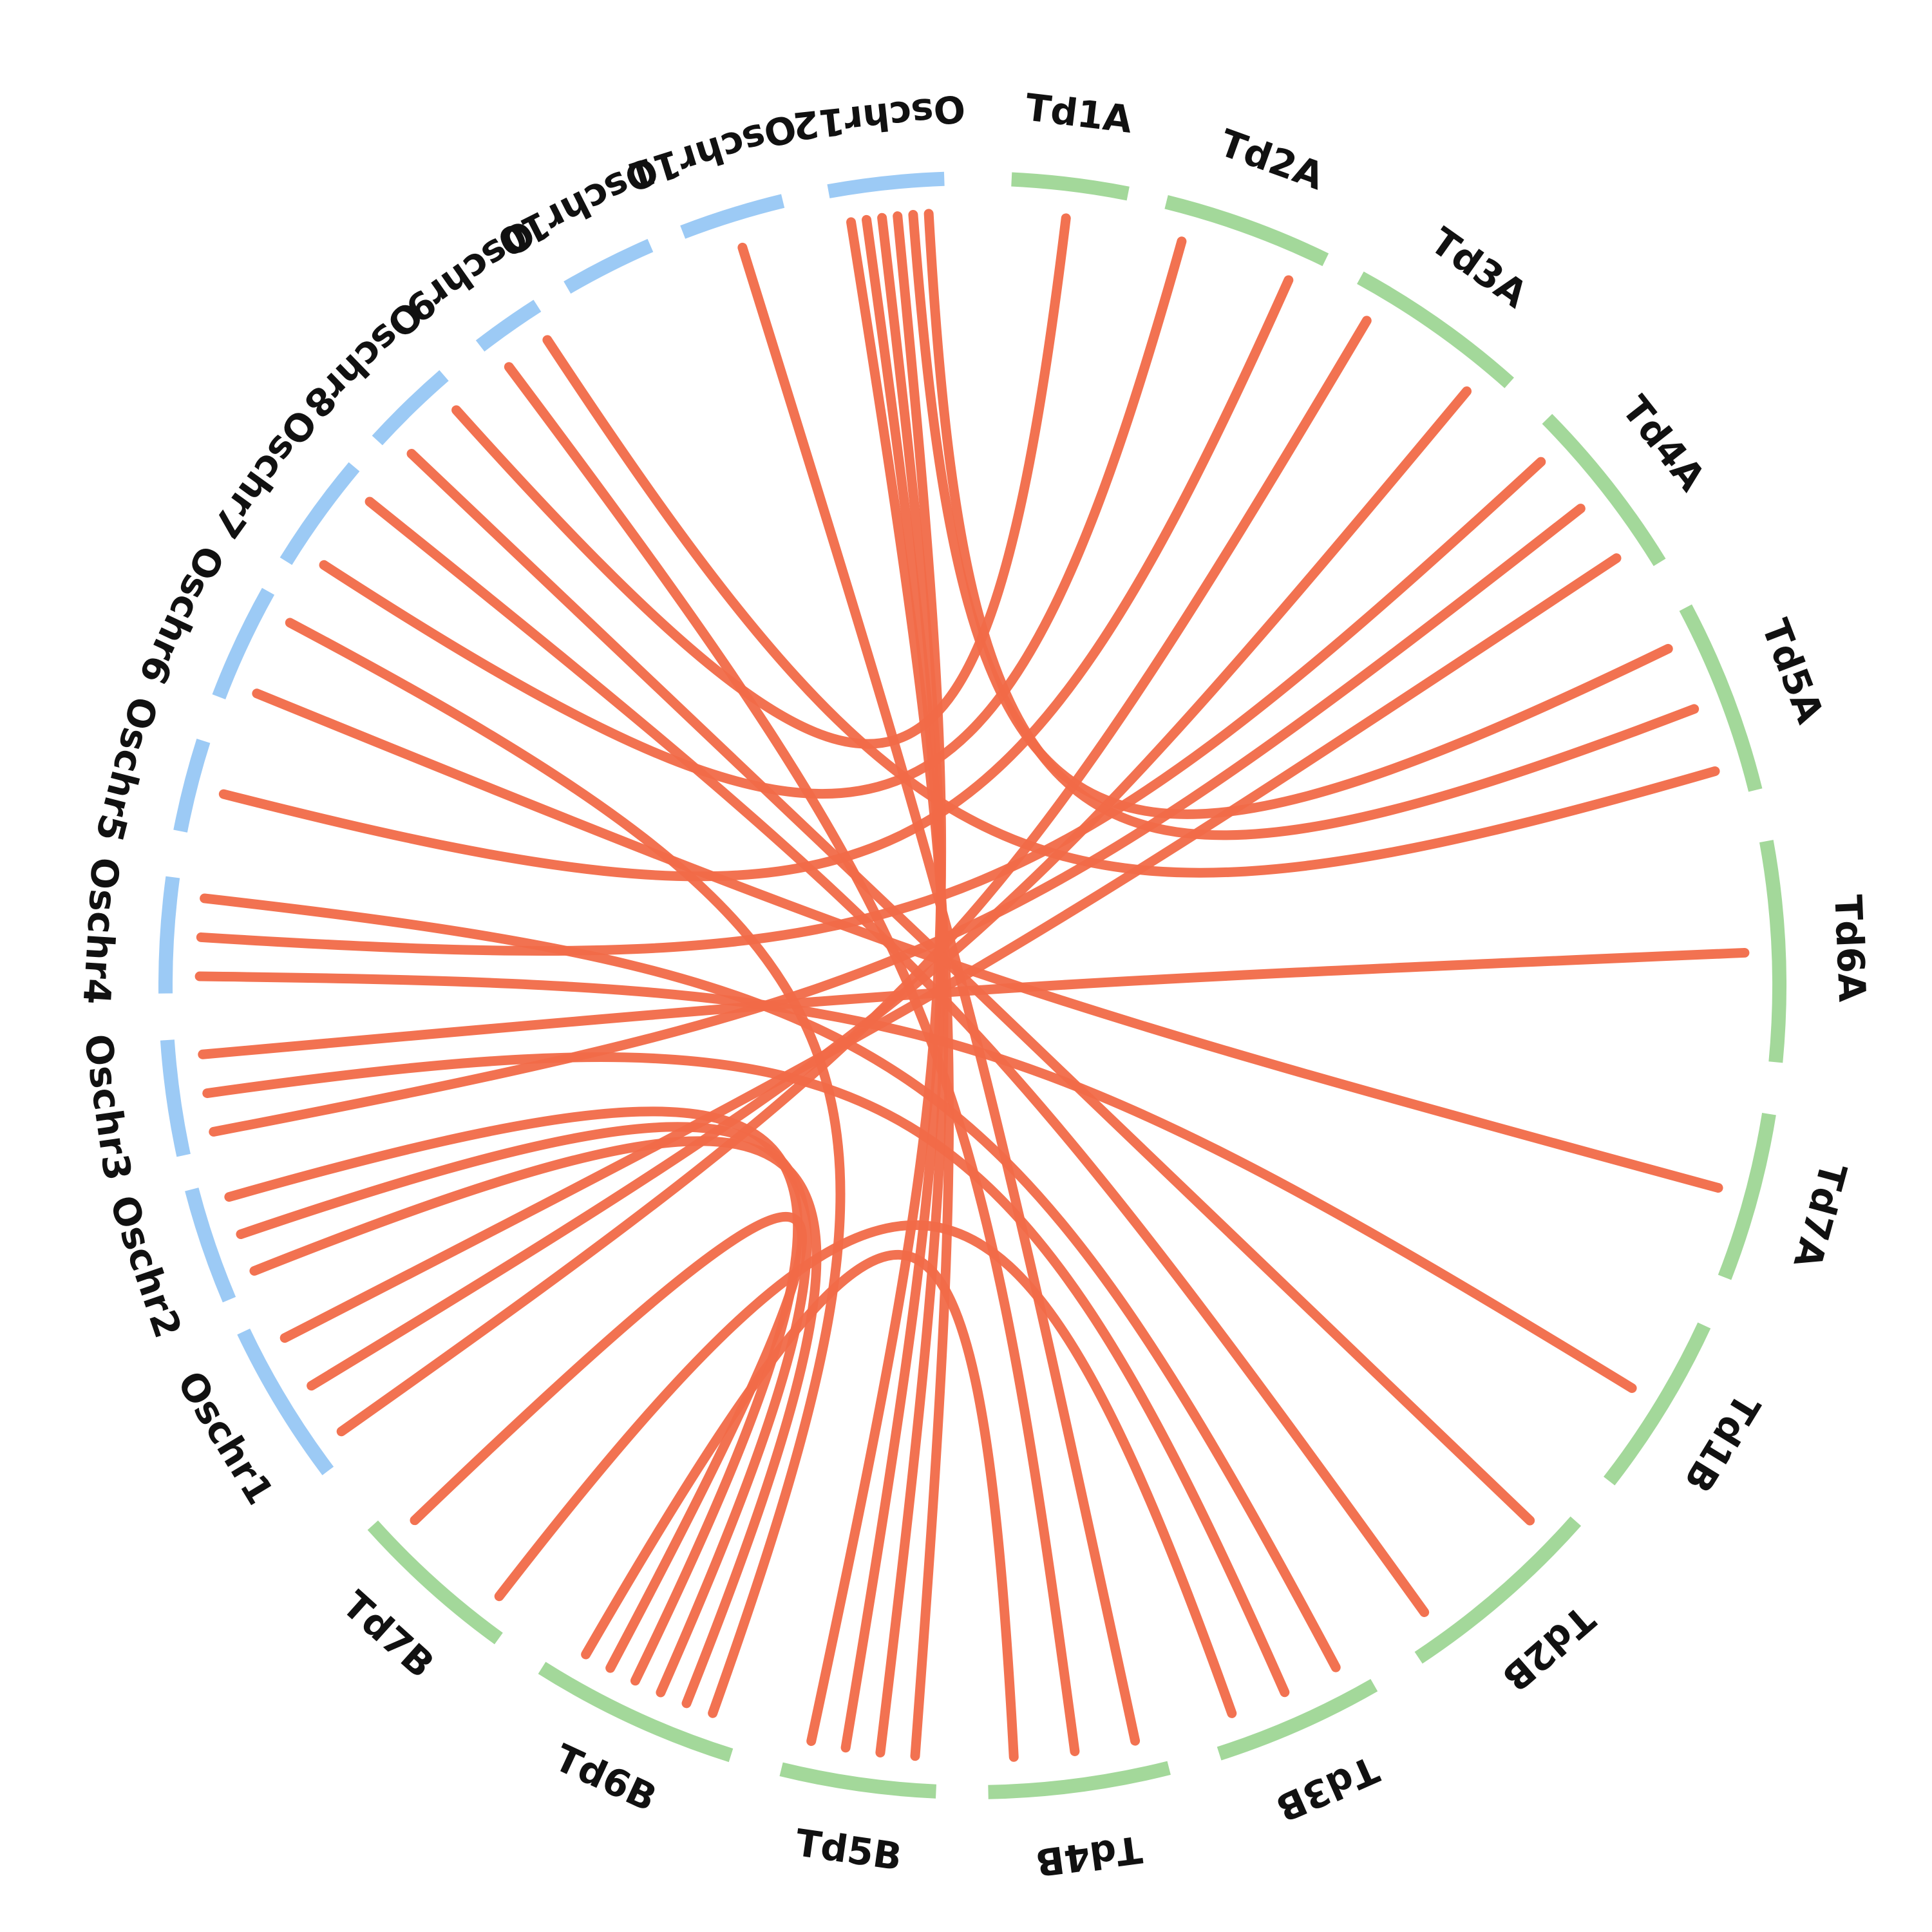 The image size is (1932, 1932). I want to click on chromosome-label-td2a: Td2A, so click(1272, 159).